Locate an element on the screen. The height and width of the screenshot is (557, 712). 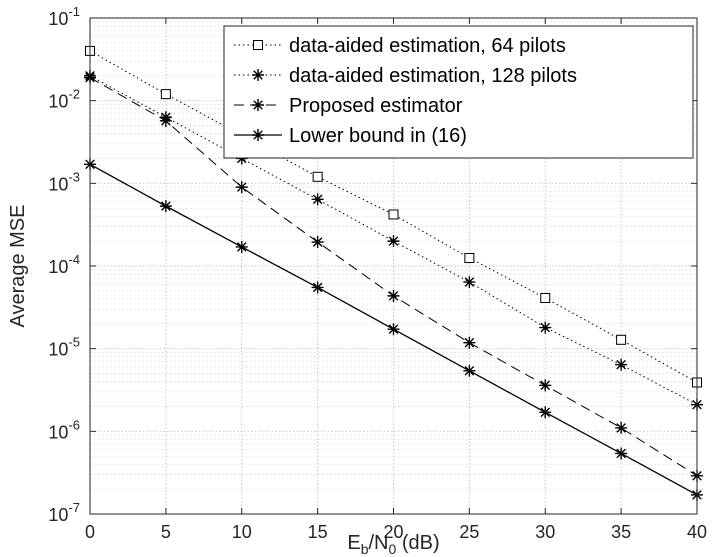
y-tick-label: 10⁻⁷ is located at coordinates (64, 512).